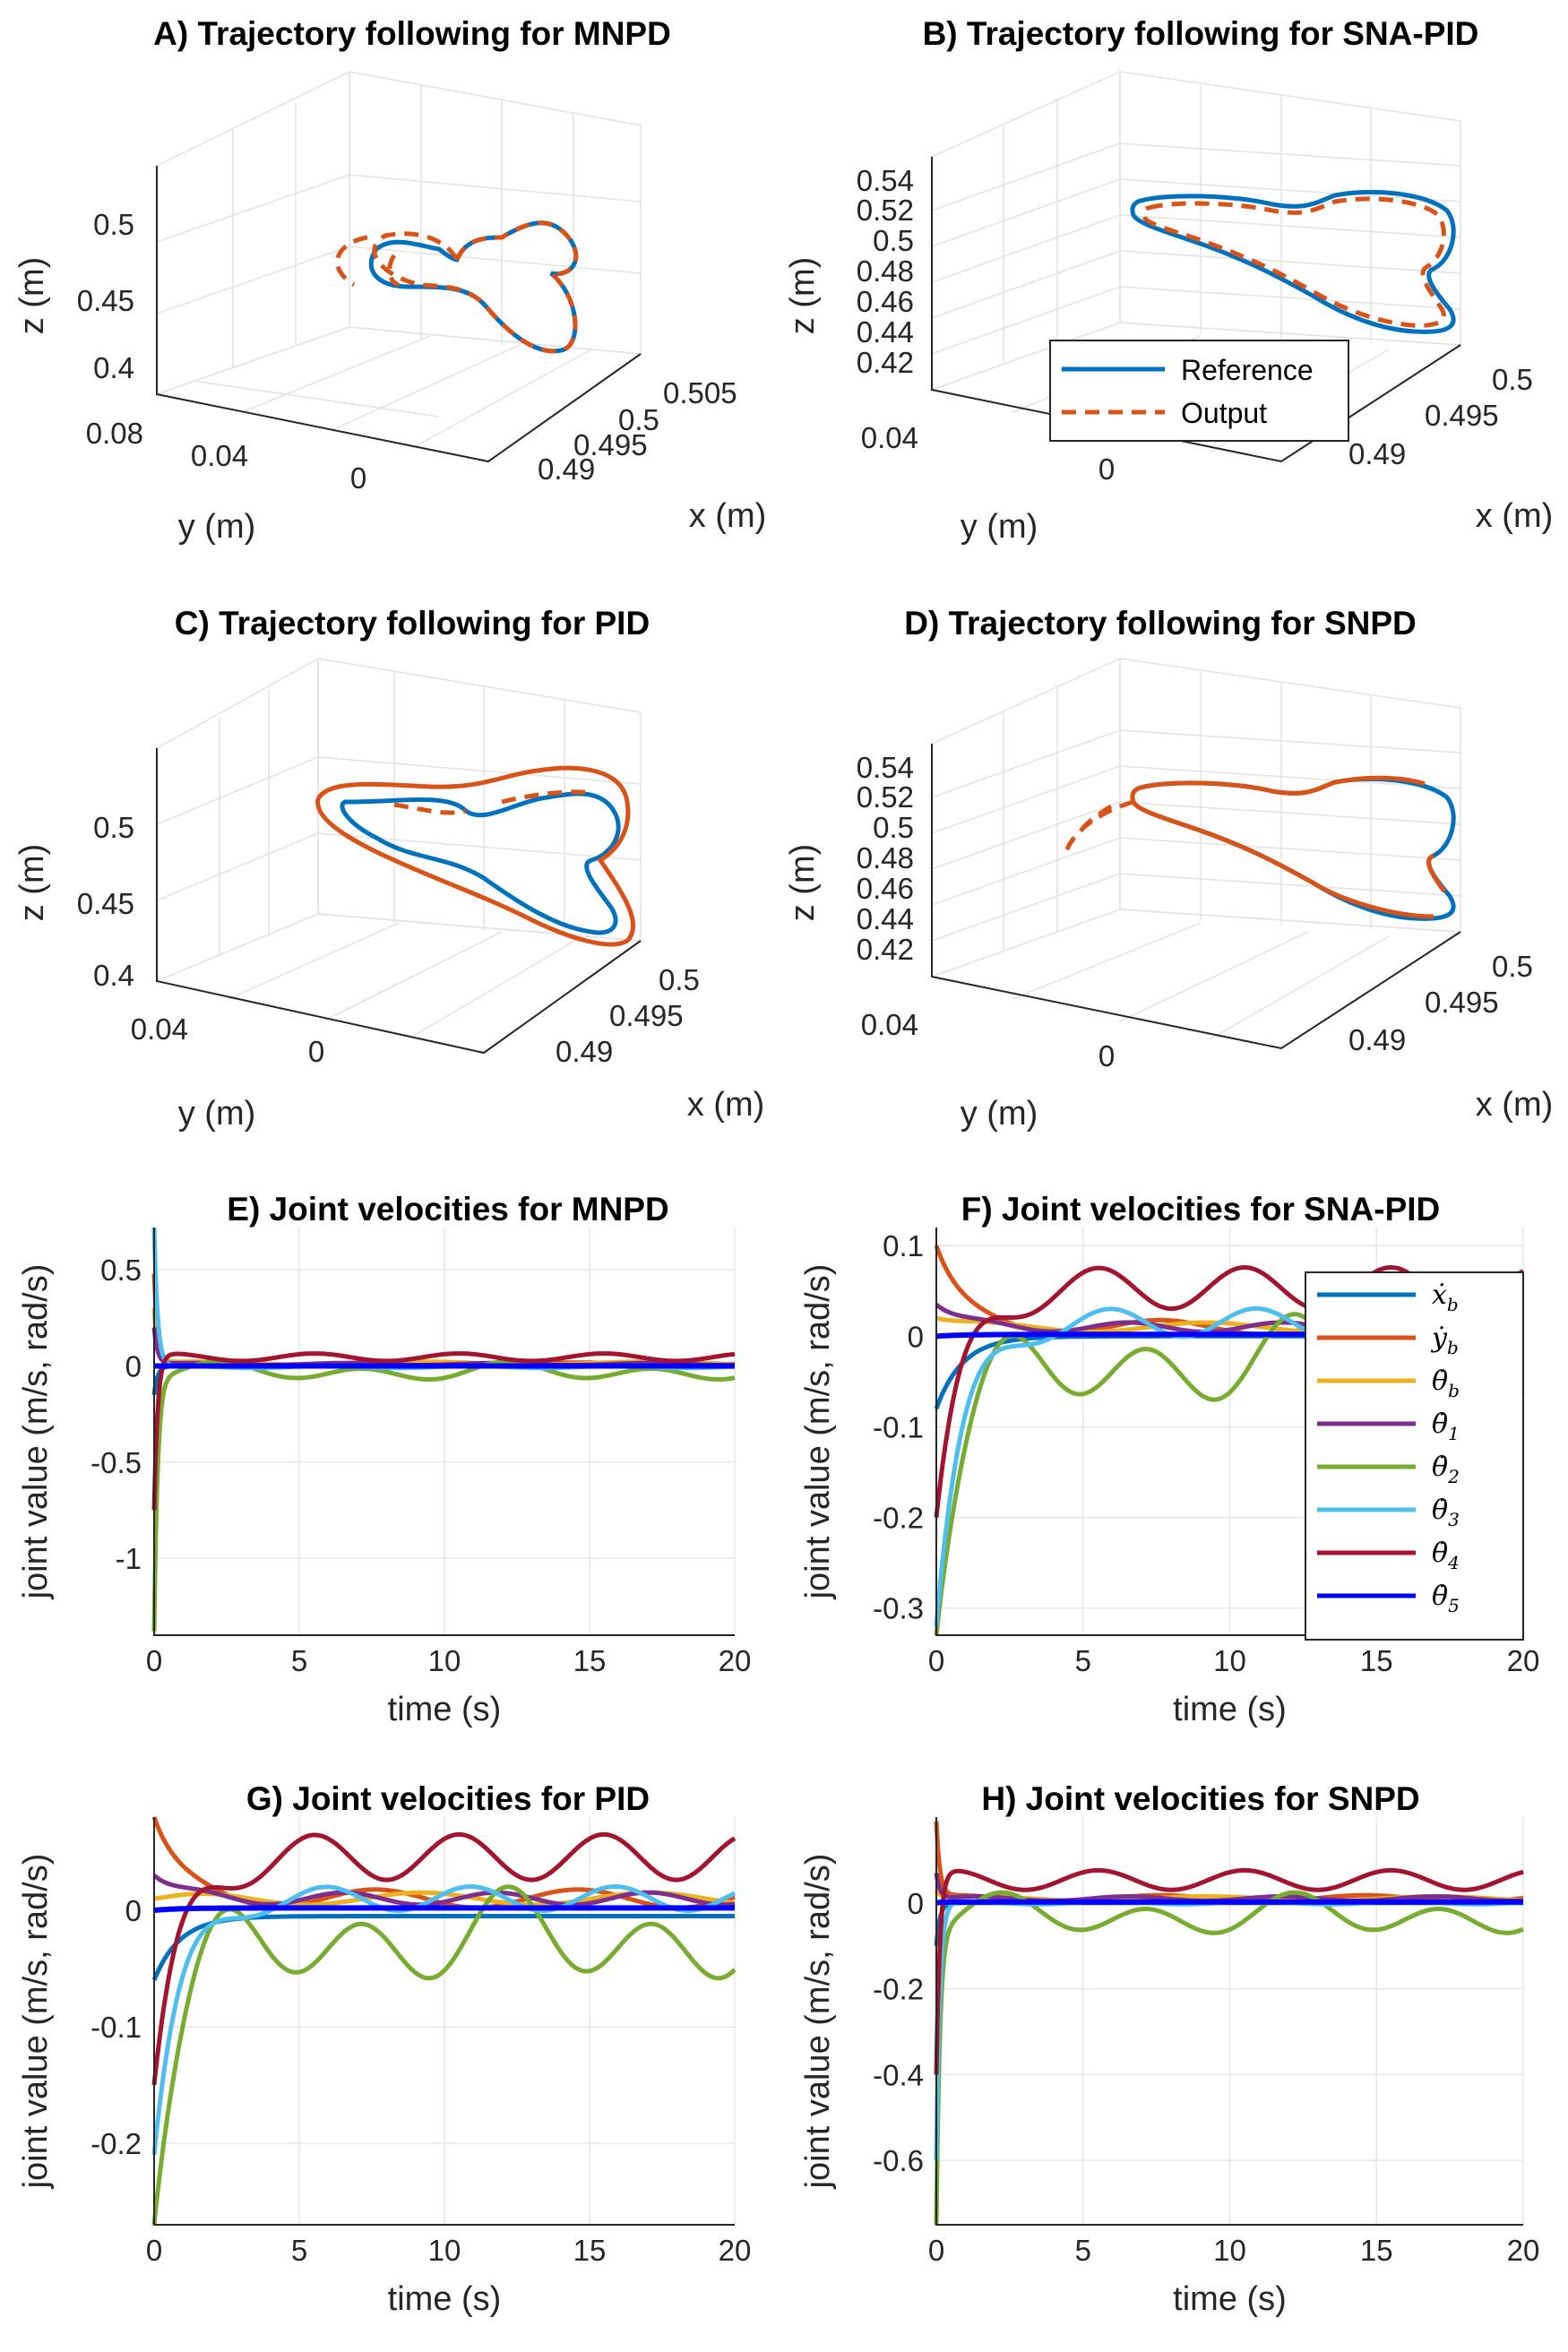 Image resolution: width=1568 pixels, height=2352 pixels. What do you see at coordinates (885, 950) in the screenshot?
I see `panel-d-z-tick: 0.42` at bounding box center [885, 950].